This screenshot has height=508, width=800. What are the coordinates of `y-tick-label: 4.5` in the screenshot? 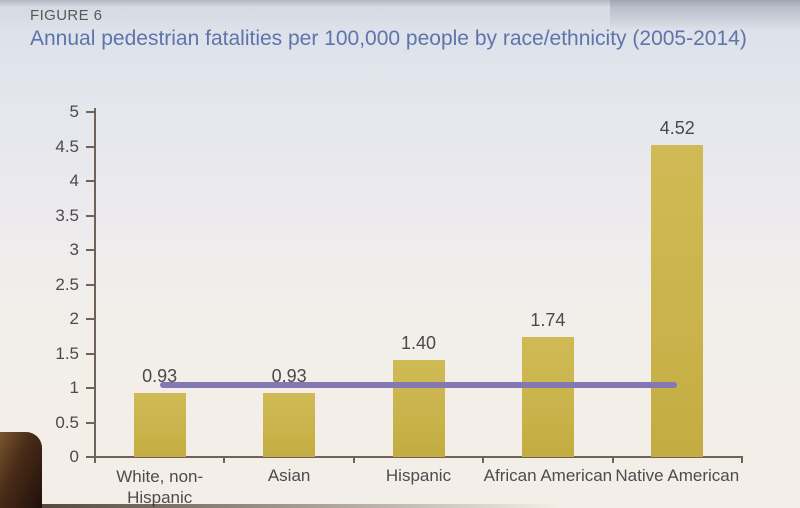 It's located at (67, 146).